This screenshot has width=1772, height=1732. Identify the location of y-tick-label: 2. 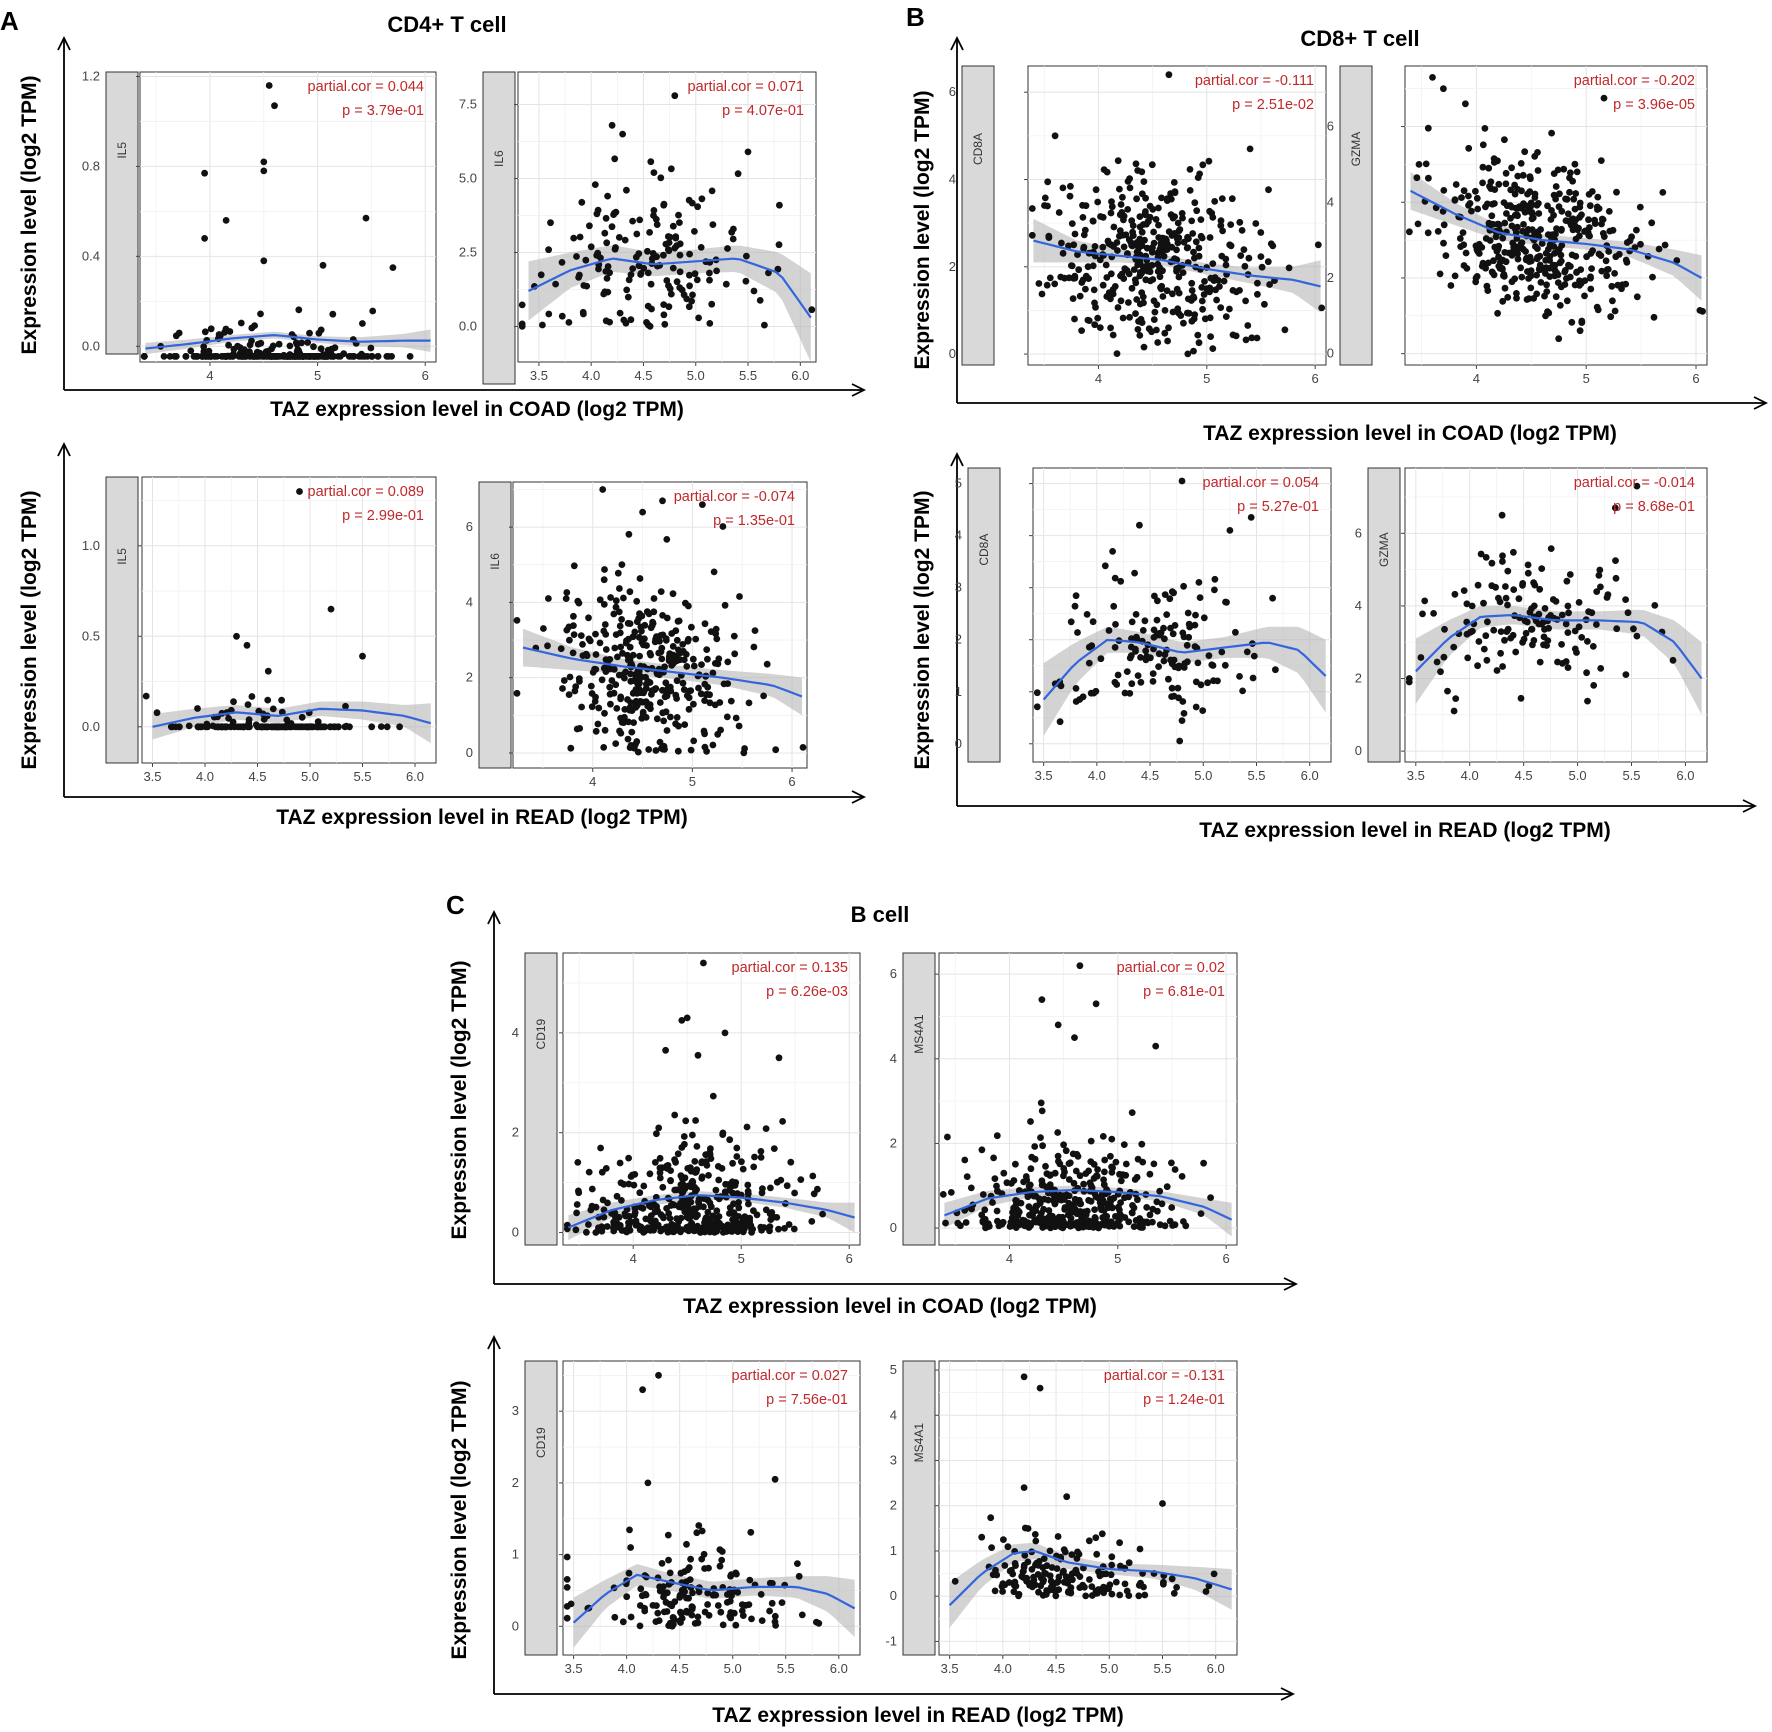
(515, 1132).